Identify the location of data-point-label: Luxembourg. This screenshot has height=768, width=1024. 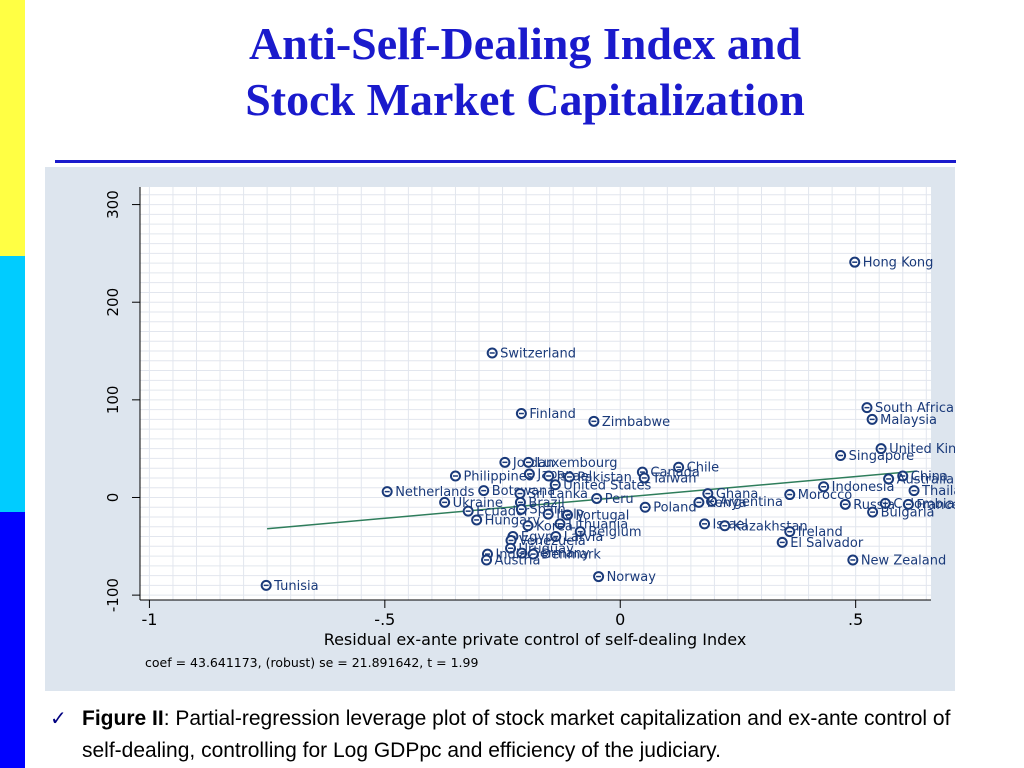
(576, 463).